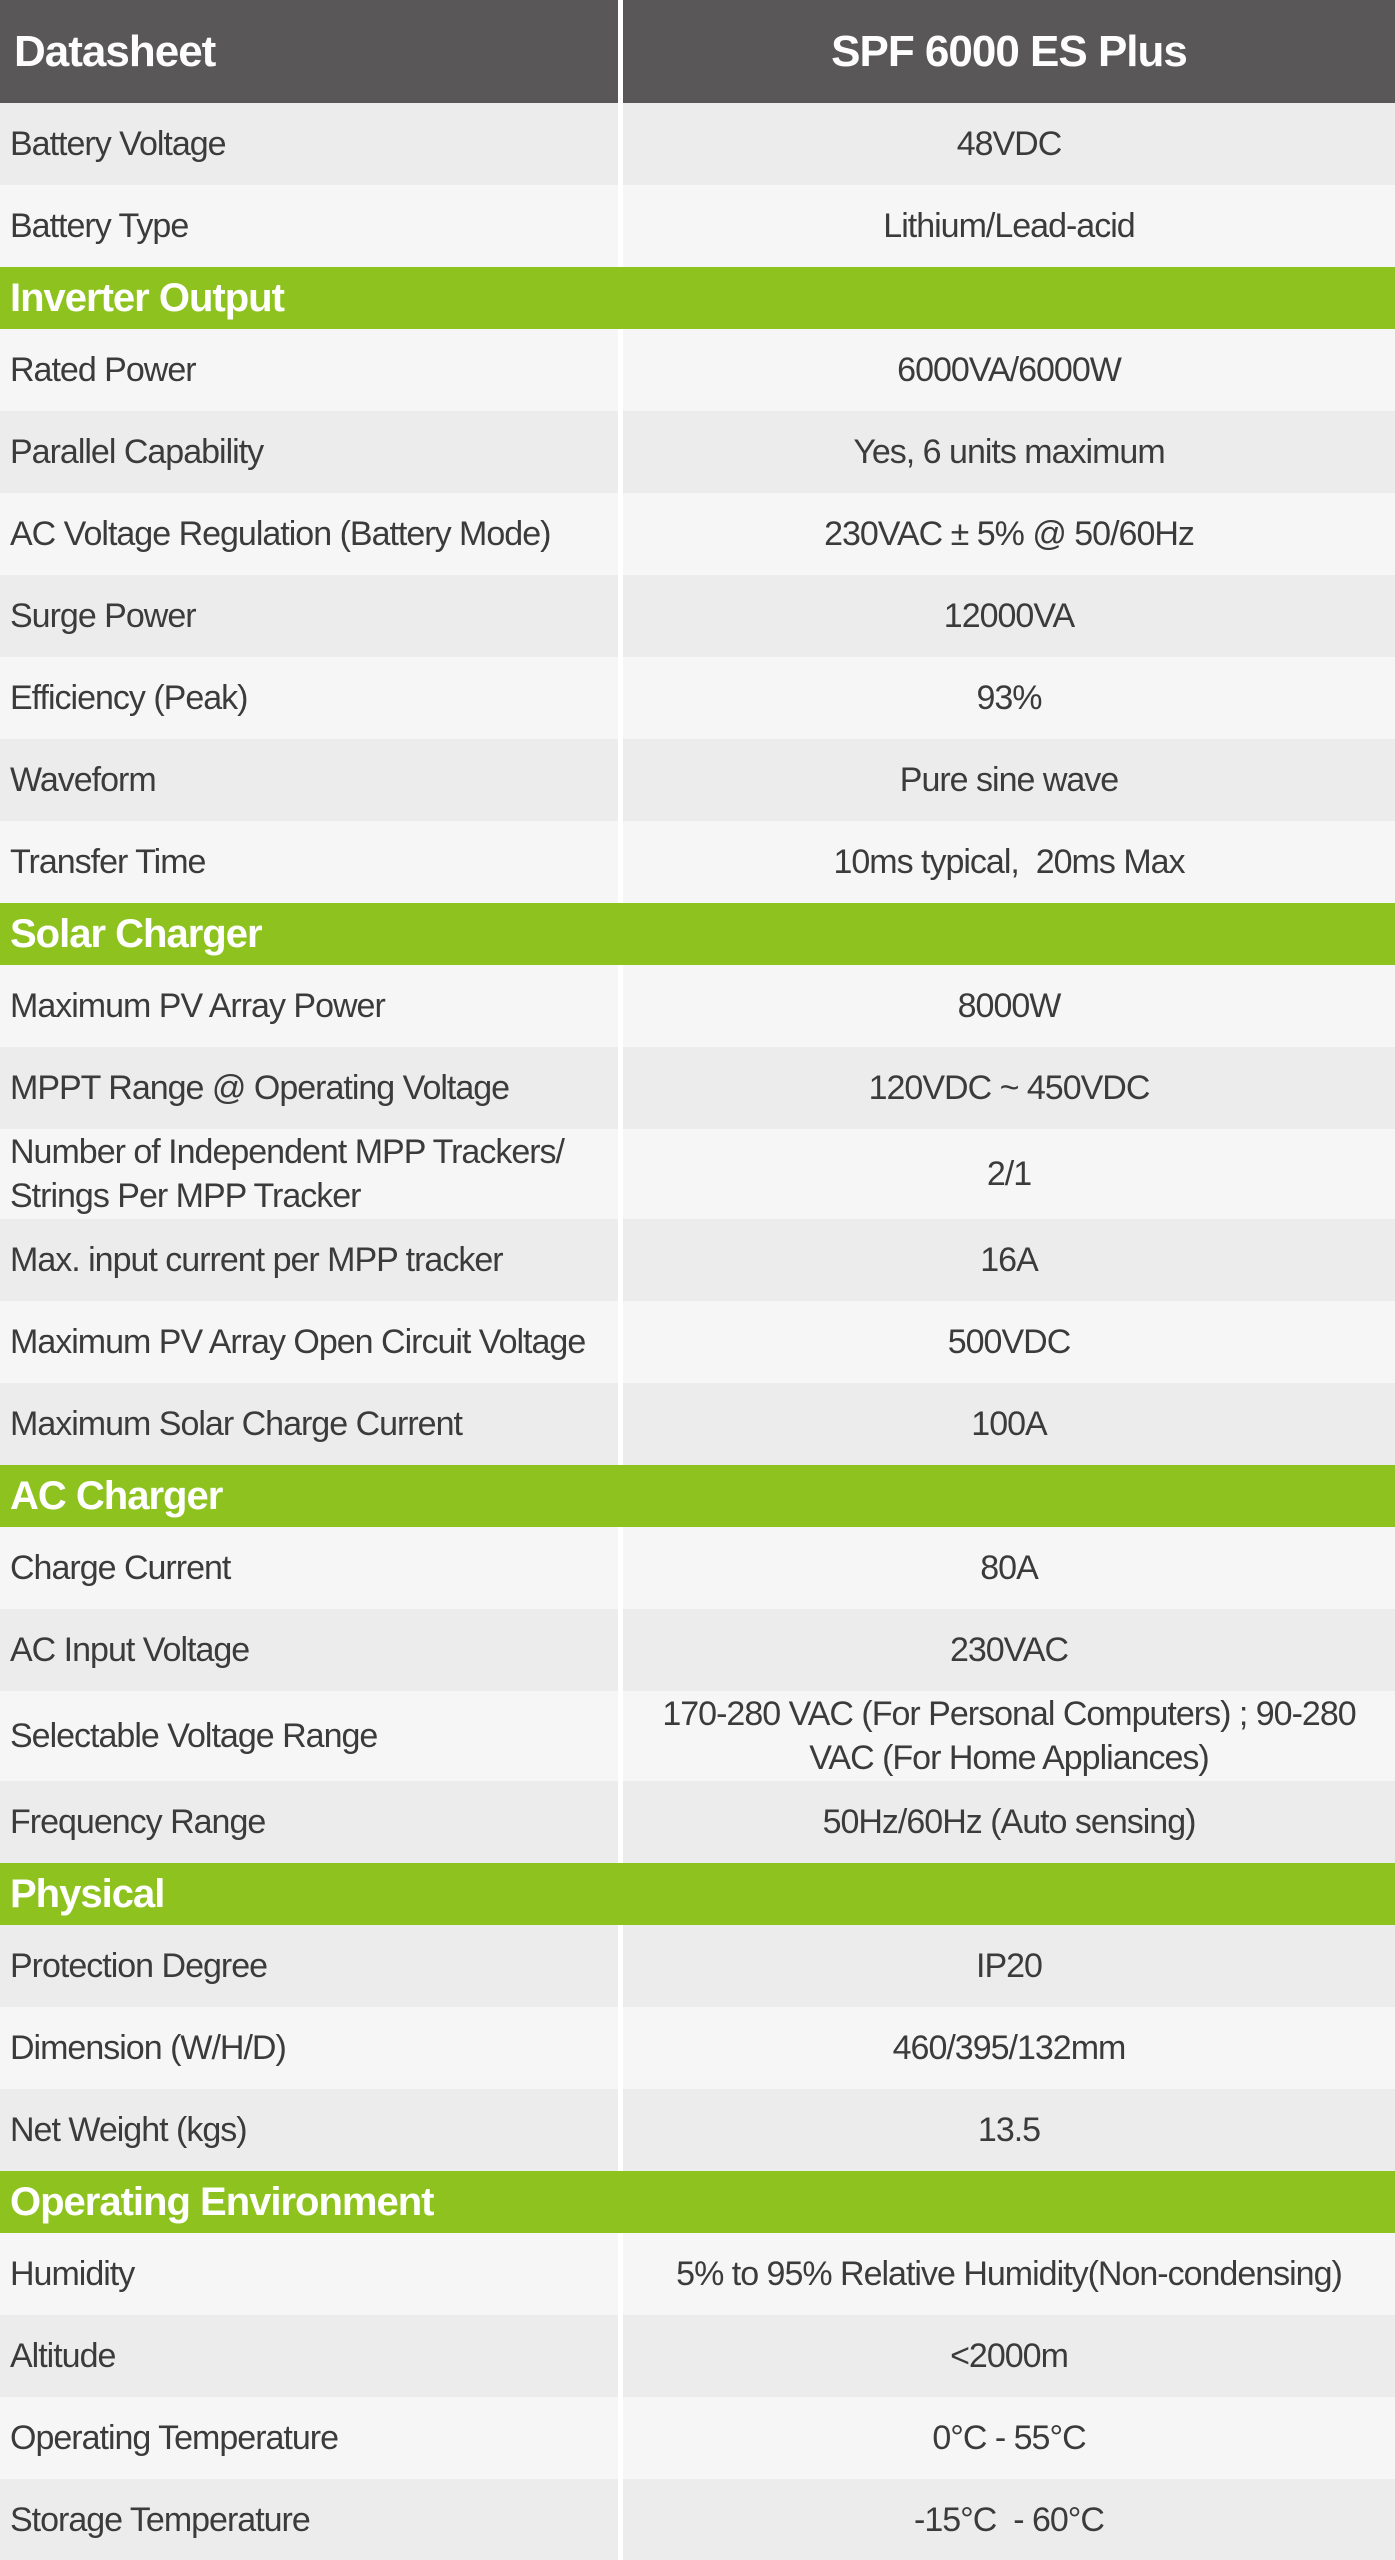 The width and height of the screenshot is (1395, 2560). I want to click on spec-value: 230VAC, so click(1009, 1650).